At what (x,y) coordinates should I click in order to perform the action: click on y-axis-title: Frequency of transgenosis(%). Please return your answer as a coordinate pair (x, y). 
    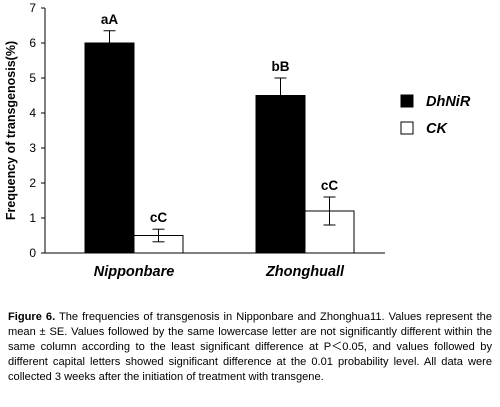
    Looking at the image, I should click on (11, 130).